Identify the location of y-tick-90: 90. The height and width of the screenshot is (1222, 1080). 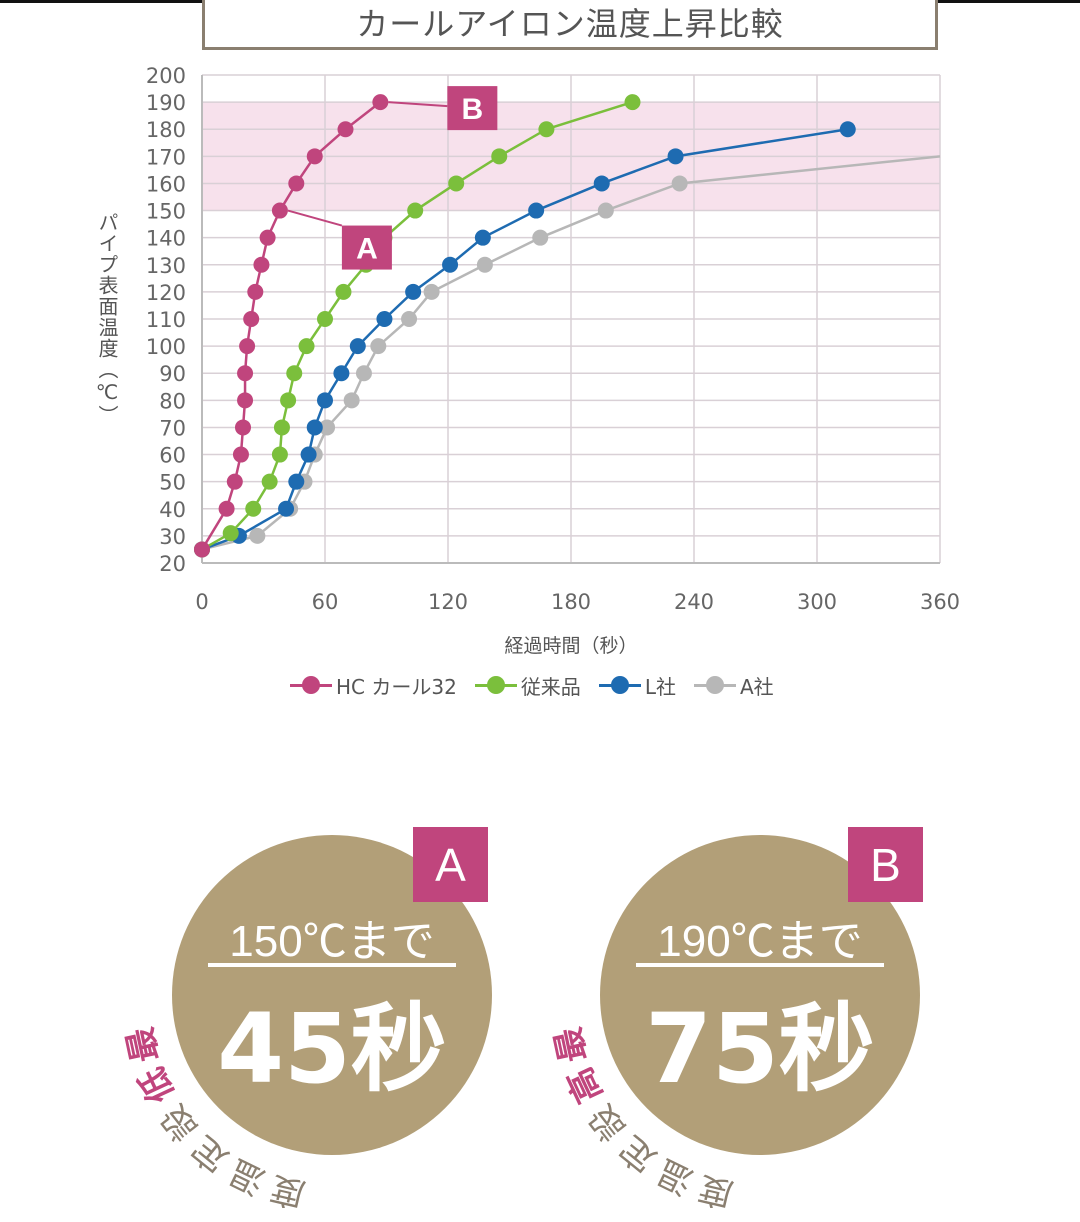
(172, 374).